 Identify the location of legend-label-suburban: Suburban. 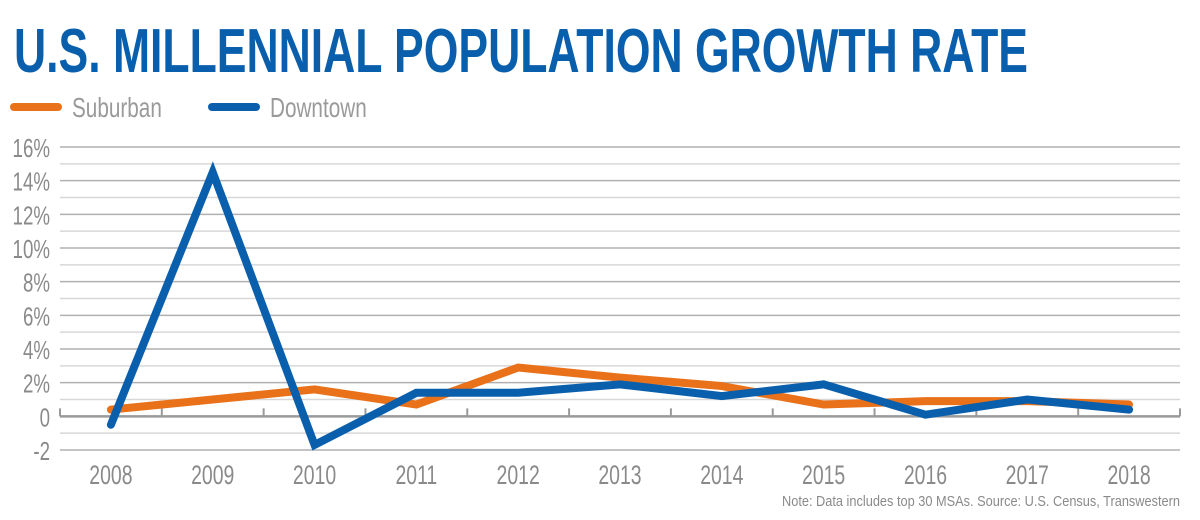
(117, 108).